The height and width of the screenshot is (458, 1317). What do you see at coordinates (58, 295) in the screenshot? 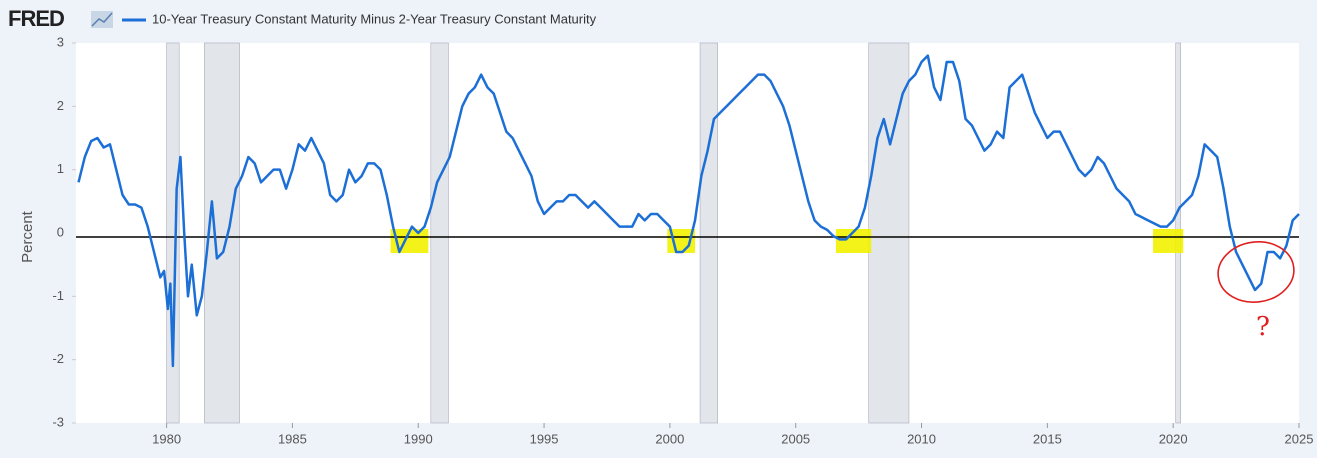
I see `y-tick-label: -1` at bounding box center [58, 295].